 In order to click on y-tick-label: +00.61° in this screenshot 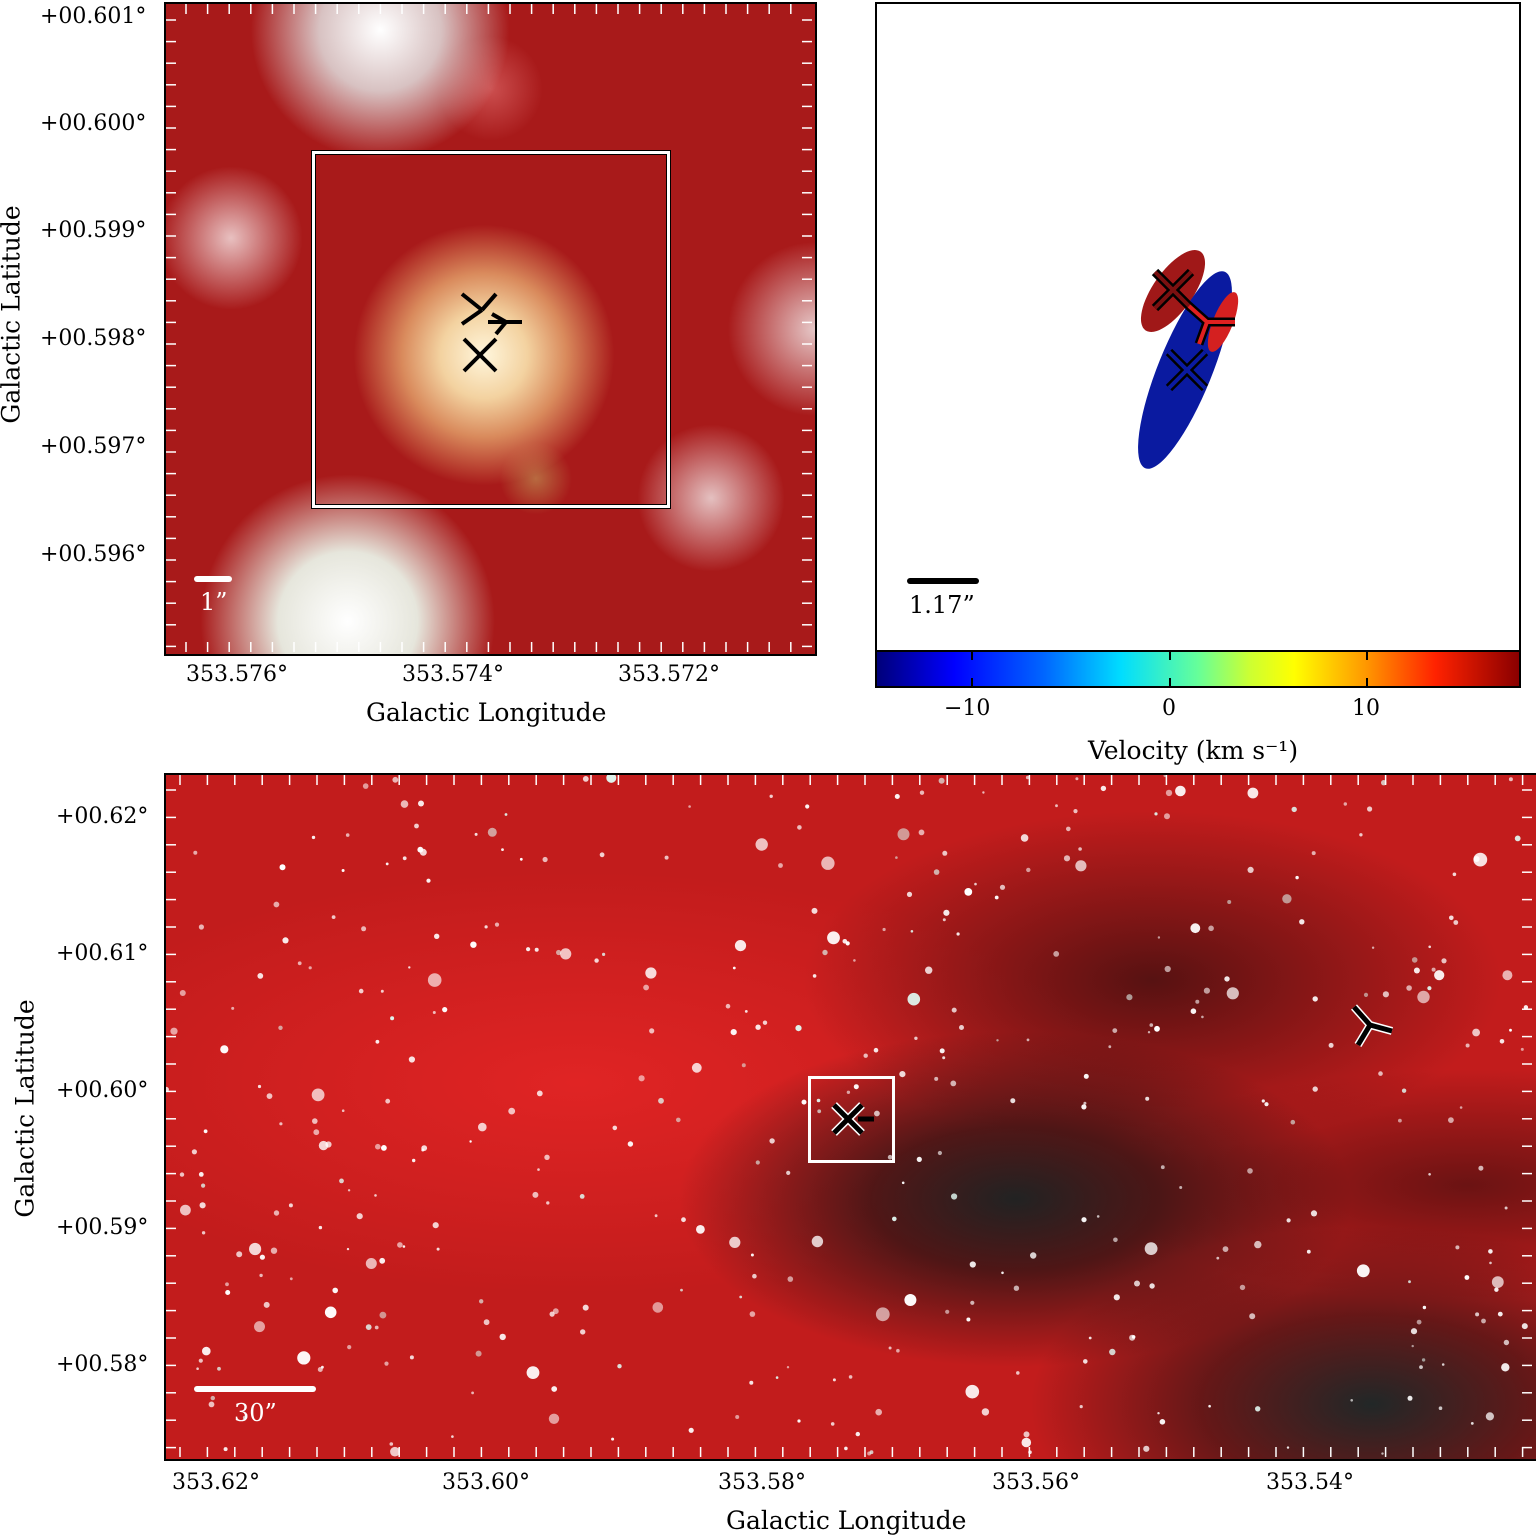, I will do `click(102, 953)`.